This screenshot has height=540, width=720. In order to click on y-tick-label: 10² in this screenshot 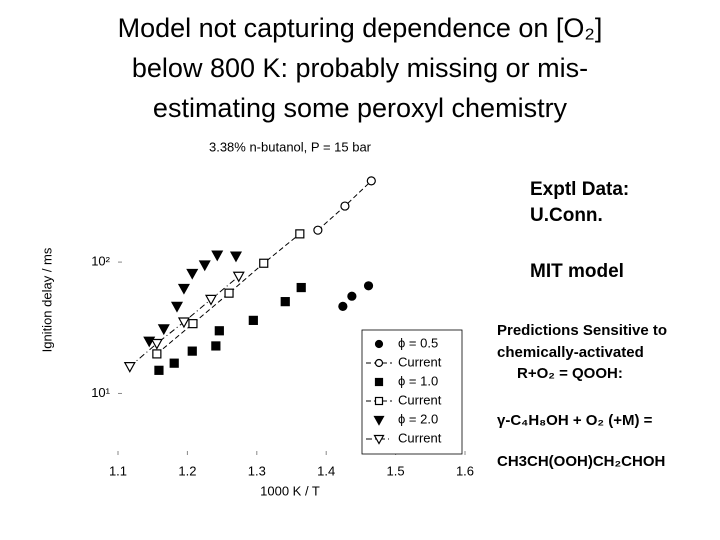, I will do `click(100, 261)`.